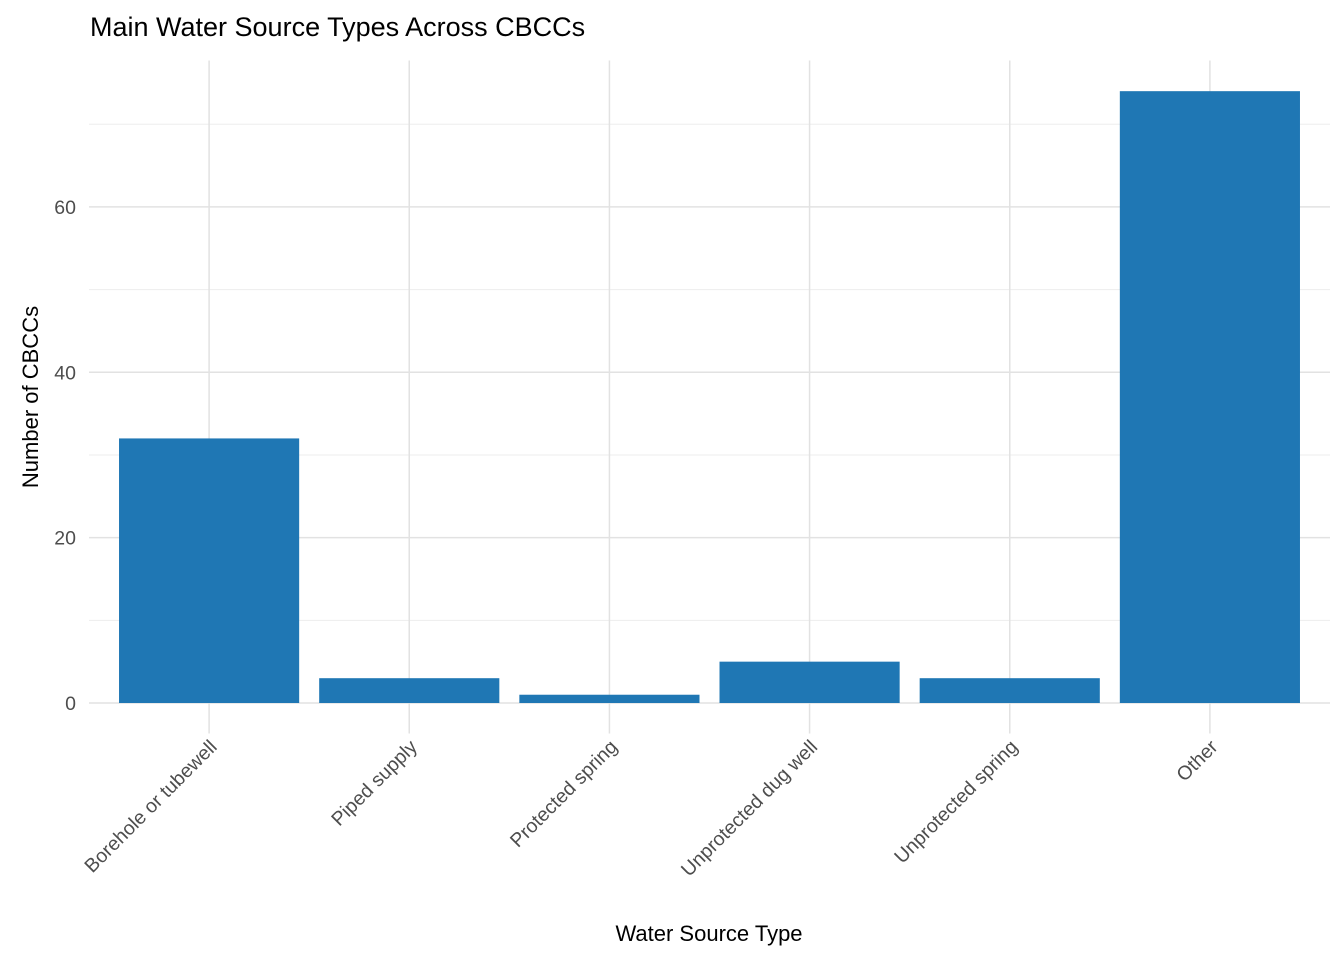 This screenshot has width=1344, height=960. What do you see at coordinates (150, 806) in the screenshot?
I see `x-tick-label: Borehole or tubewell` at bounding box center [150, 806].